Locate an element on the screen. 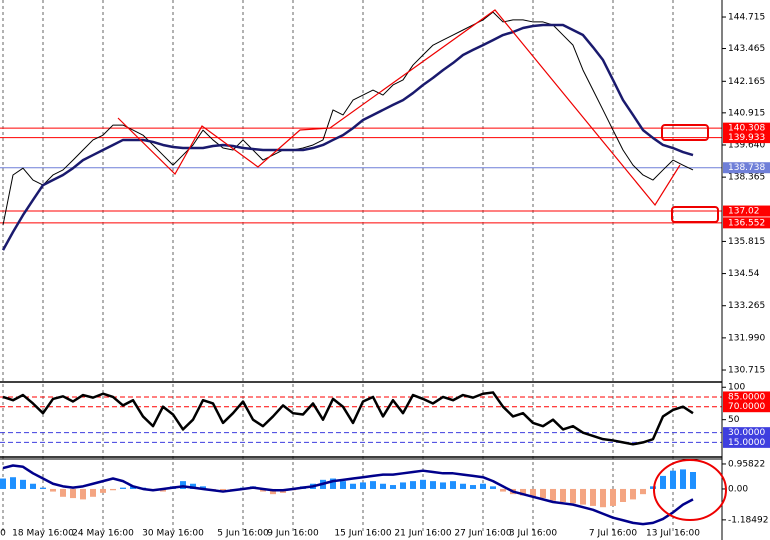  y-tick-label: -1.18492 is located at coordinates (748, 520).